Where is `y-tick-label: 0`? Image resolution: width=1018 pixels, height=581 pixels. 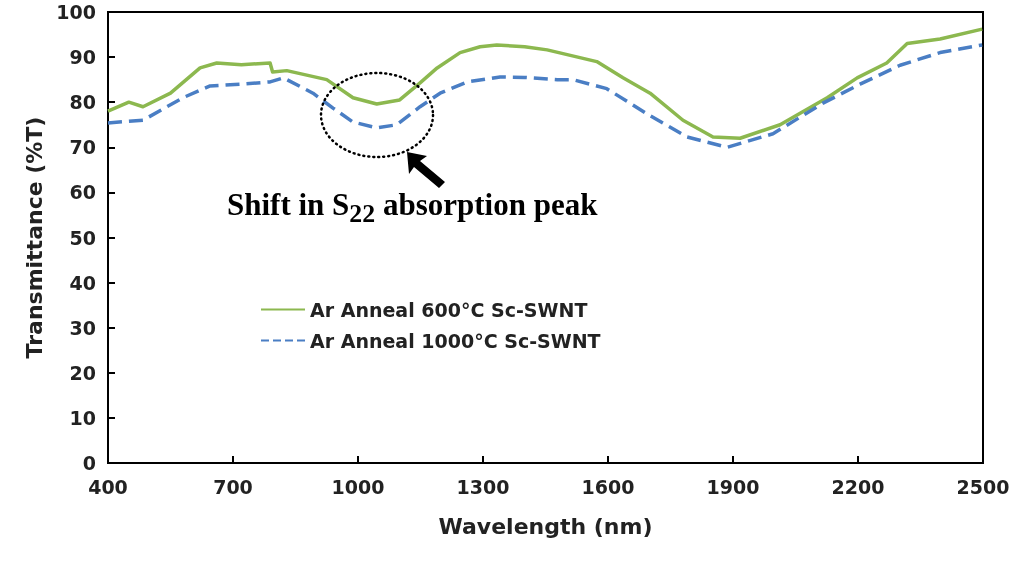
y-tick-label: 0 is located at coordinates (89, 463).